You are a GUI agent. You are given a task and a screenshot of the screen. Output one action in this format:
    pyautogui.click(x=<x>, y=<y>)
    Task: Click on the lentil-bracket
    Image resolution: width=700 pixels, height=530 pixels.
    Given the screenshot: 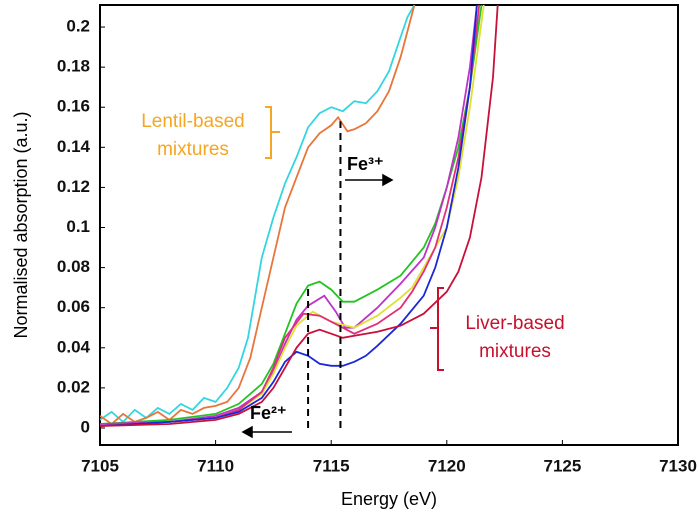 What is the action you would take?
    pyautogui.click(x=272, y=132)
    